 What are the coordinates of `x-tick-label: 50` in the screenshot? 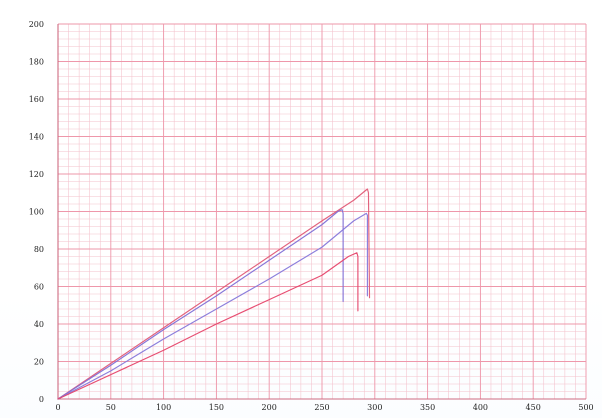 It's located at (111, 407).